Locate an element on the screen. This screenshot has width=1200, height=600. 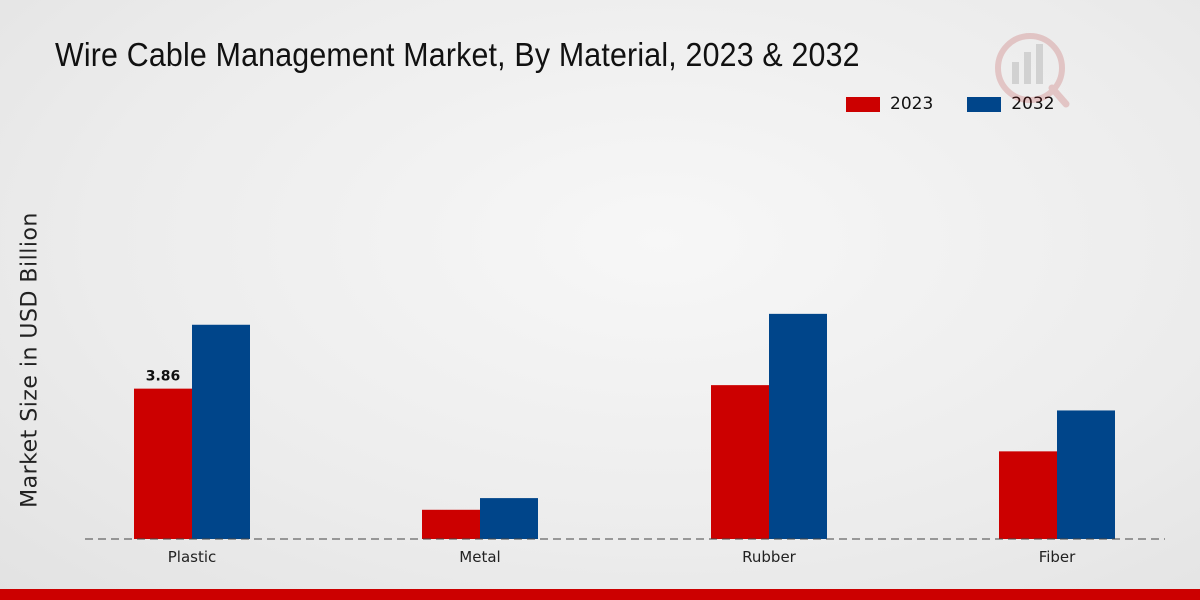
legend: 2023 2032 is located at coordinates (967, 104).